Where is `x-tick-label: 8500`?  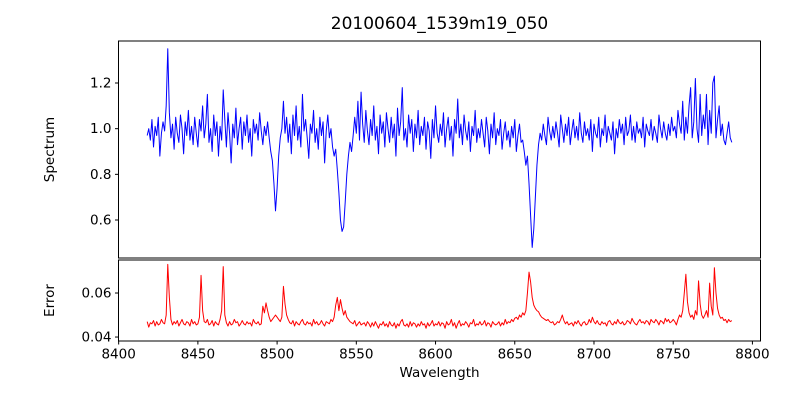
x-tick-label: 8500 is located at coordinates (277, 355).